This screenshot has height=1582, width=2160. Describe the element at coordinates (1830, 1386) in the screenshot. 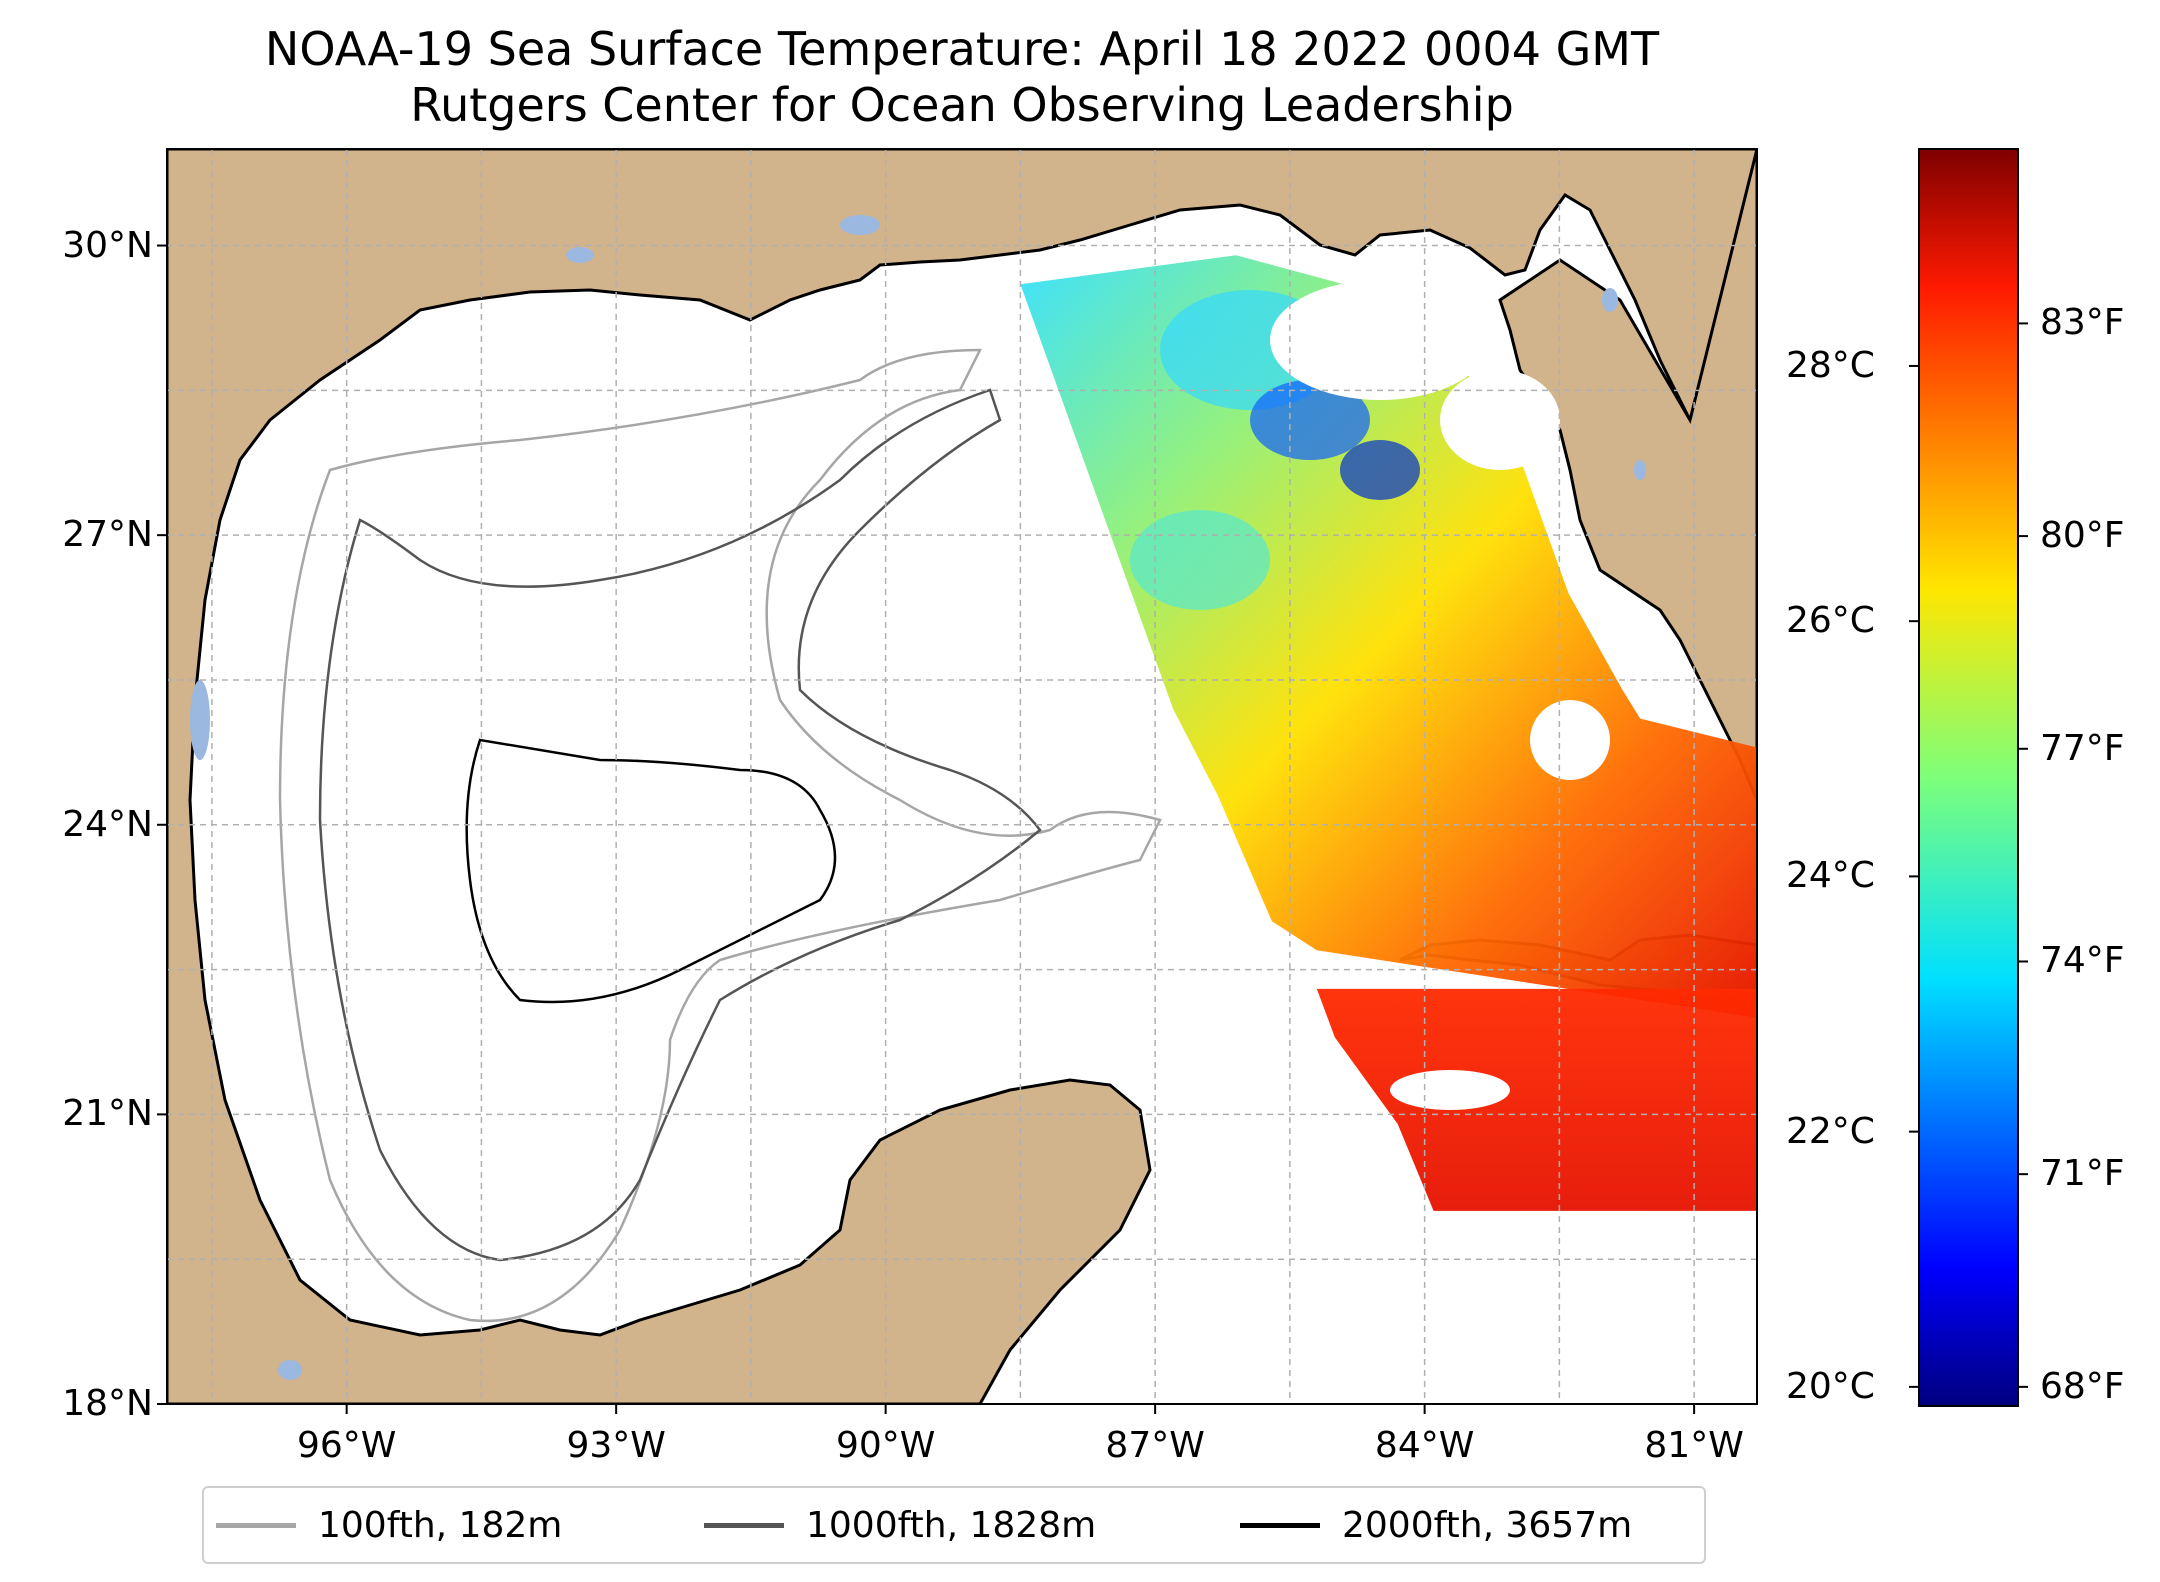

I see `celsius-tick-label: 20°C` at that location.